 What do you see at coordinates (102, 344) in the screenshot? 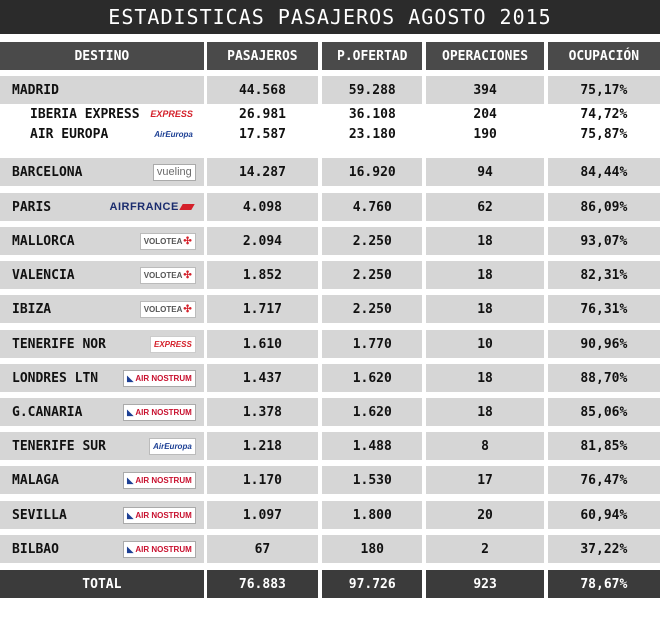
I see `destino-cell: TENERIFE NOR EXPRESS` at bounding box center [102, 344].